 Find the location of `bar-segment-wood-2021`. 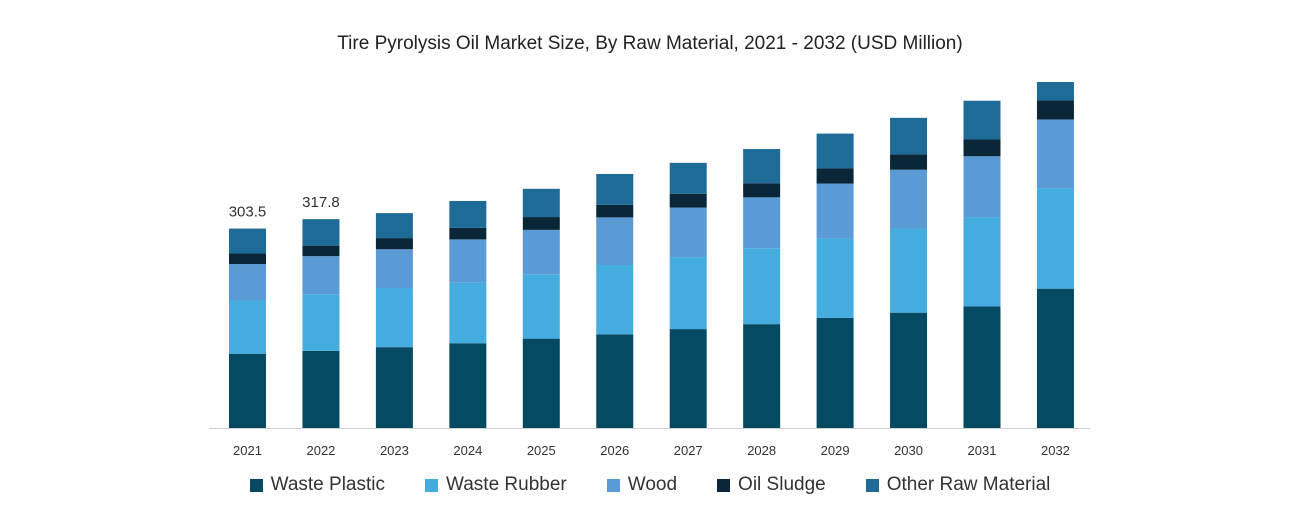

bar-segment-wood-2021 is located at coordinates (247, 282).